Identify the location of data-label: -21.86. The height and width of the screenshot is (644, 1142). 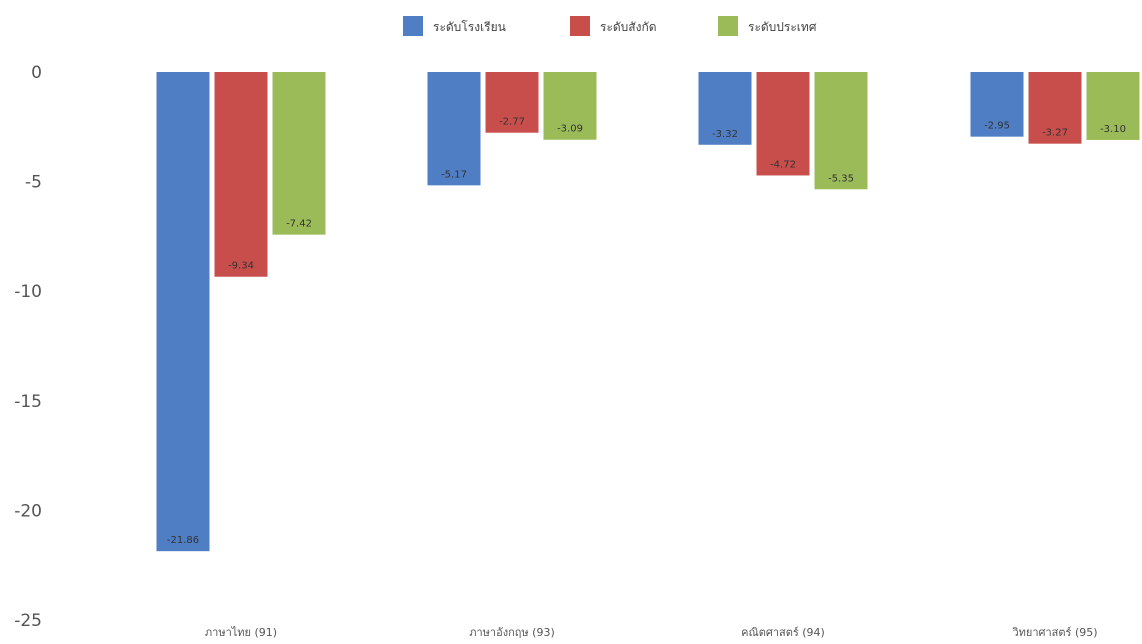
(183, 540).